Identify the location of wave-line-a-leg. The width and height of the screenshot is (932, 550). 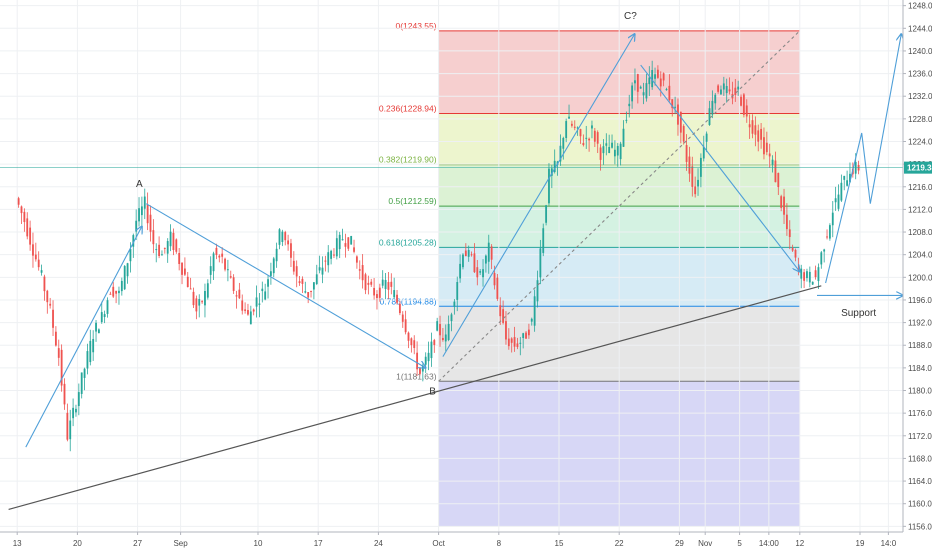
(83, 337).